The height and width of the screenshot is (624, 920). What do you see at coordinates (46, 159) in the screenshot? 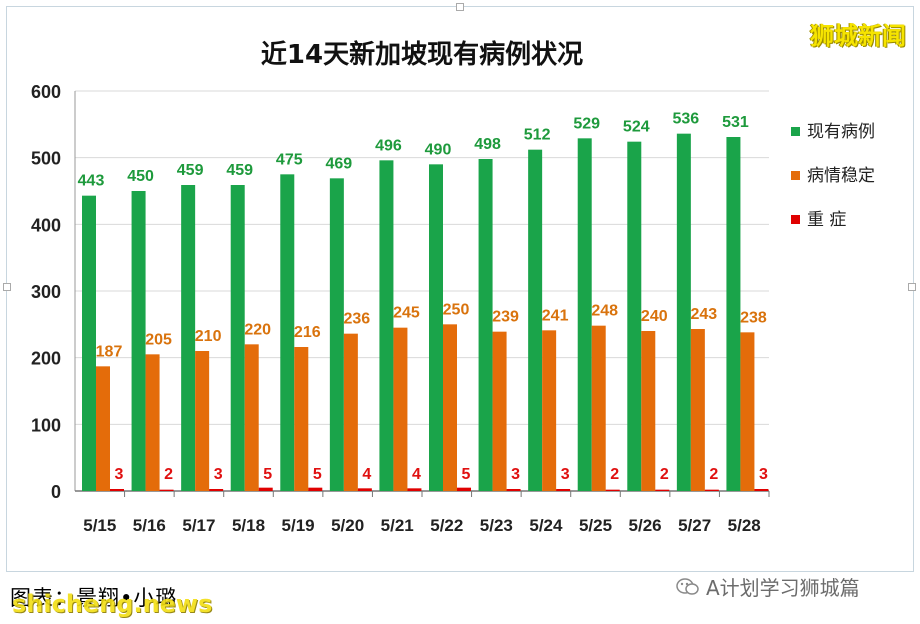
I see `y-tick-label: 500` at bounding box center [46, 159].